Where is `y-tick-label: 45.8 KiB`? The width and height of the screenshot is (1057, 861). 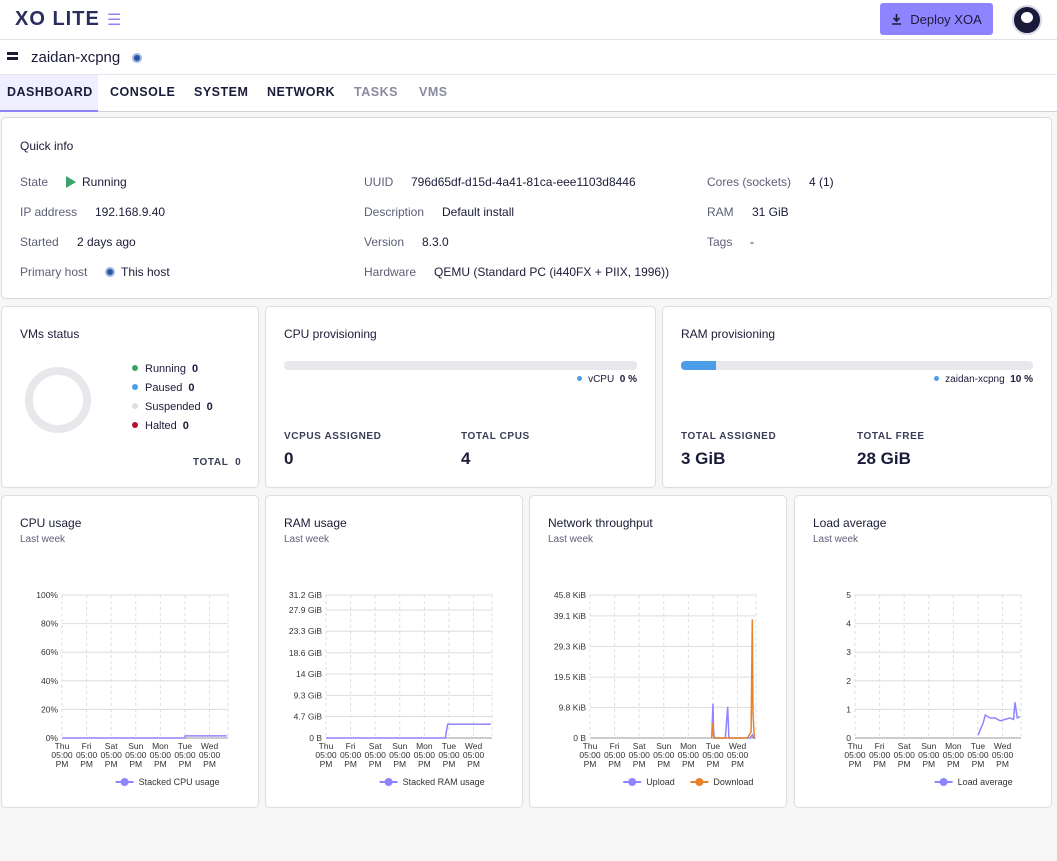
y-tick-label: 45.8 KiB is located at coordinates (570, 595).